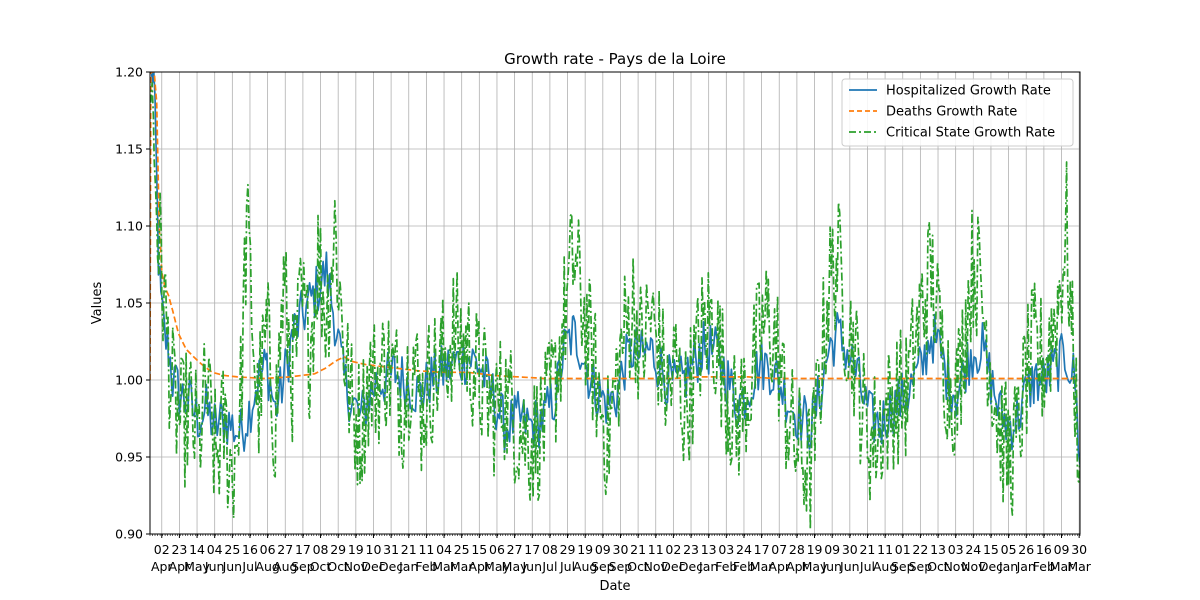 The height and width of the screenshot is (600, 1200). I want to click on x-tick-label-day: 01, so click(903, 549).